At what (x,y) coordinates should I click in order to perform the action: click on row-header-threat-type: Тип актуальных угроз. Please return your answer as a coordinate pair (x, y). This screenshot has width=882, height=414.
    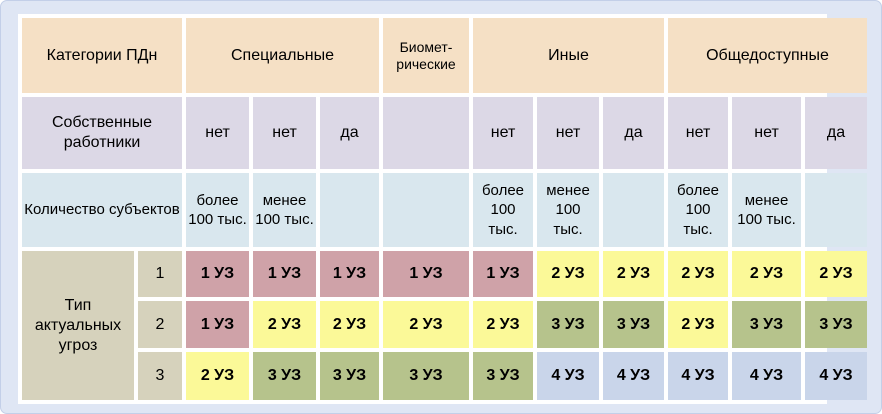
    Looking at the image, I should click on (78, 325).